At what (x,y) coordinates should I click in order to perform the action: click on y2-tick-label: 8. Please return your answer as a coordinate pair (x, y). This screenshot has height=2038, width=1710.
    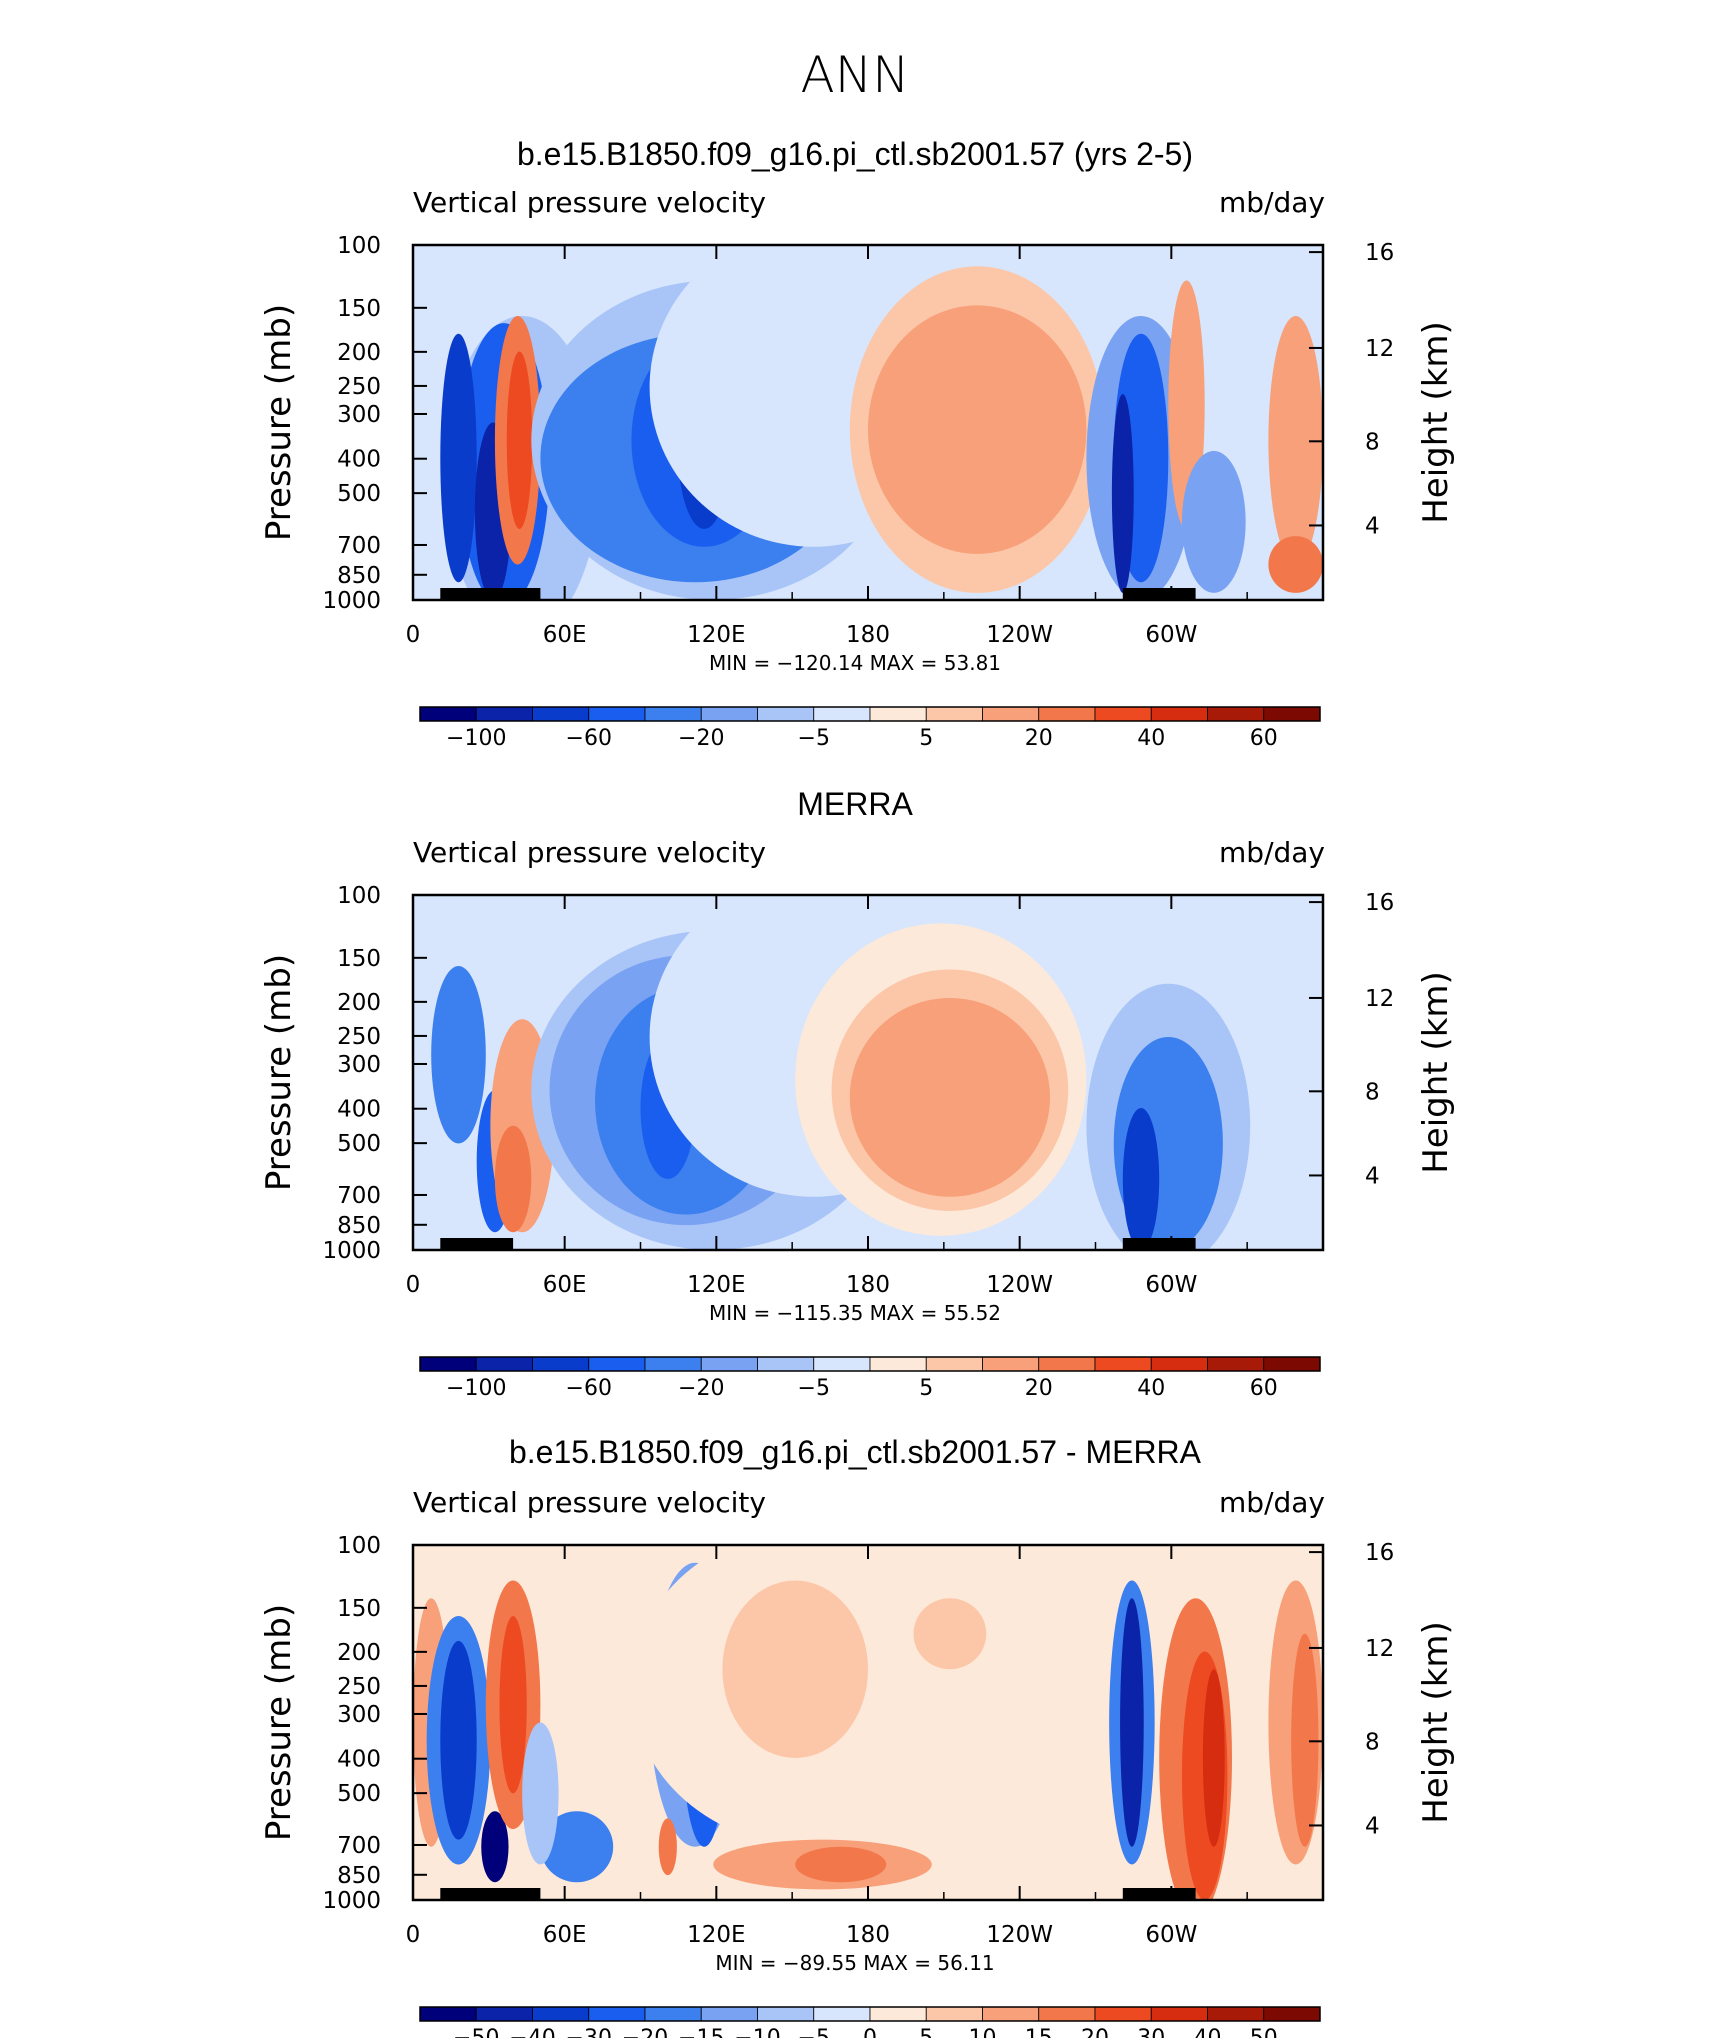
    Looking at the image, I should click on (1372, 442).